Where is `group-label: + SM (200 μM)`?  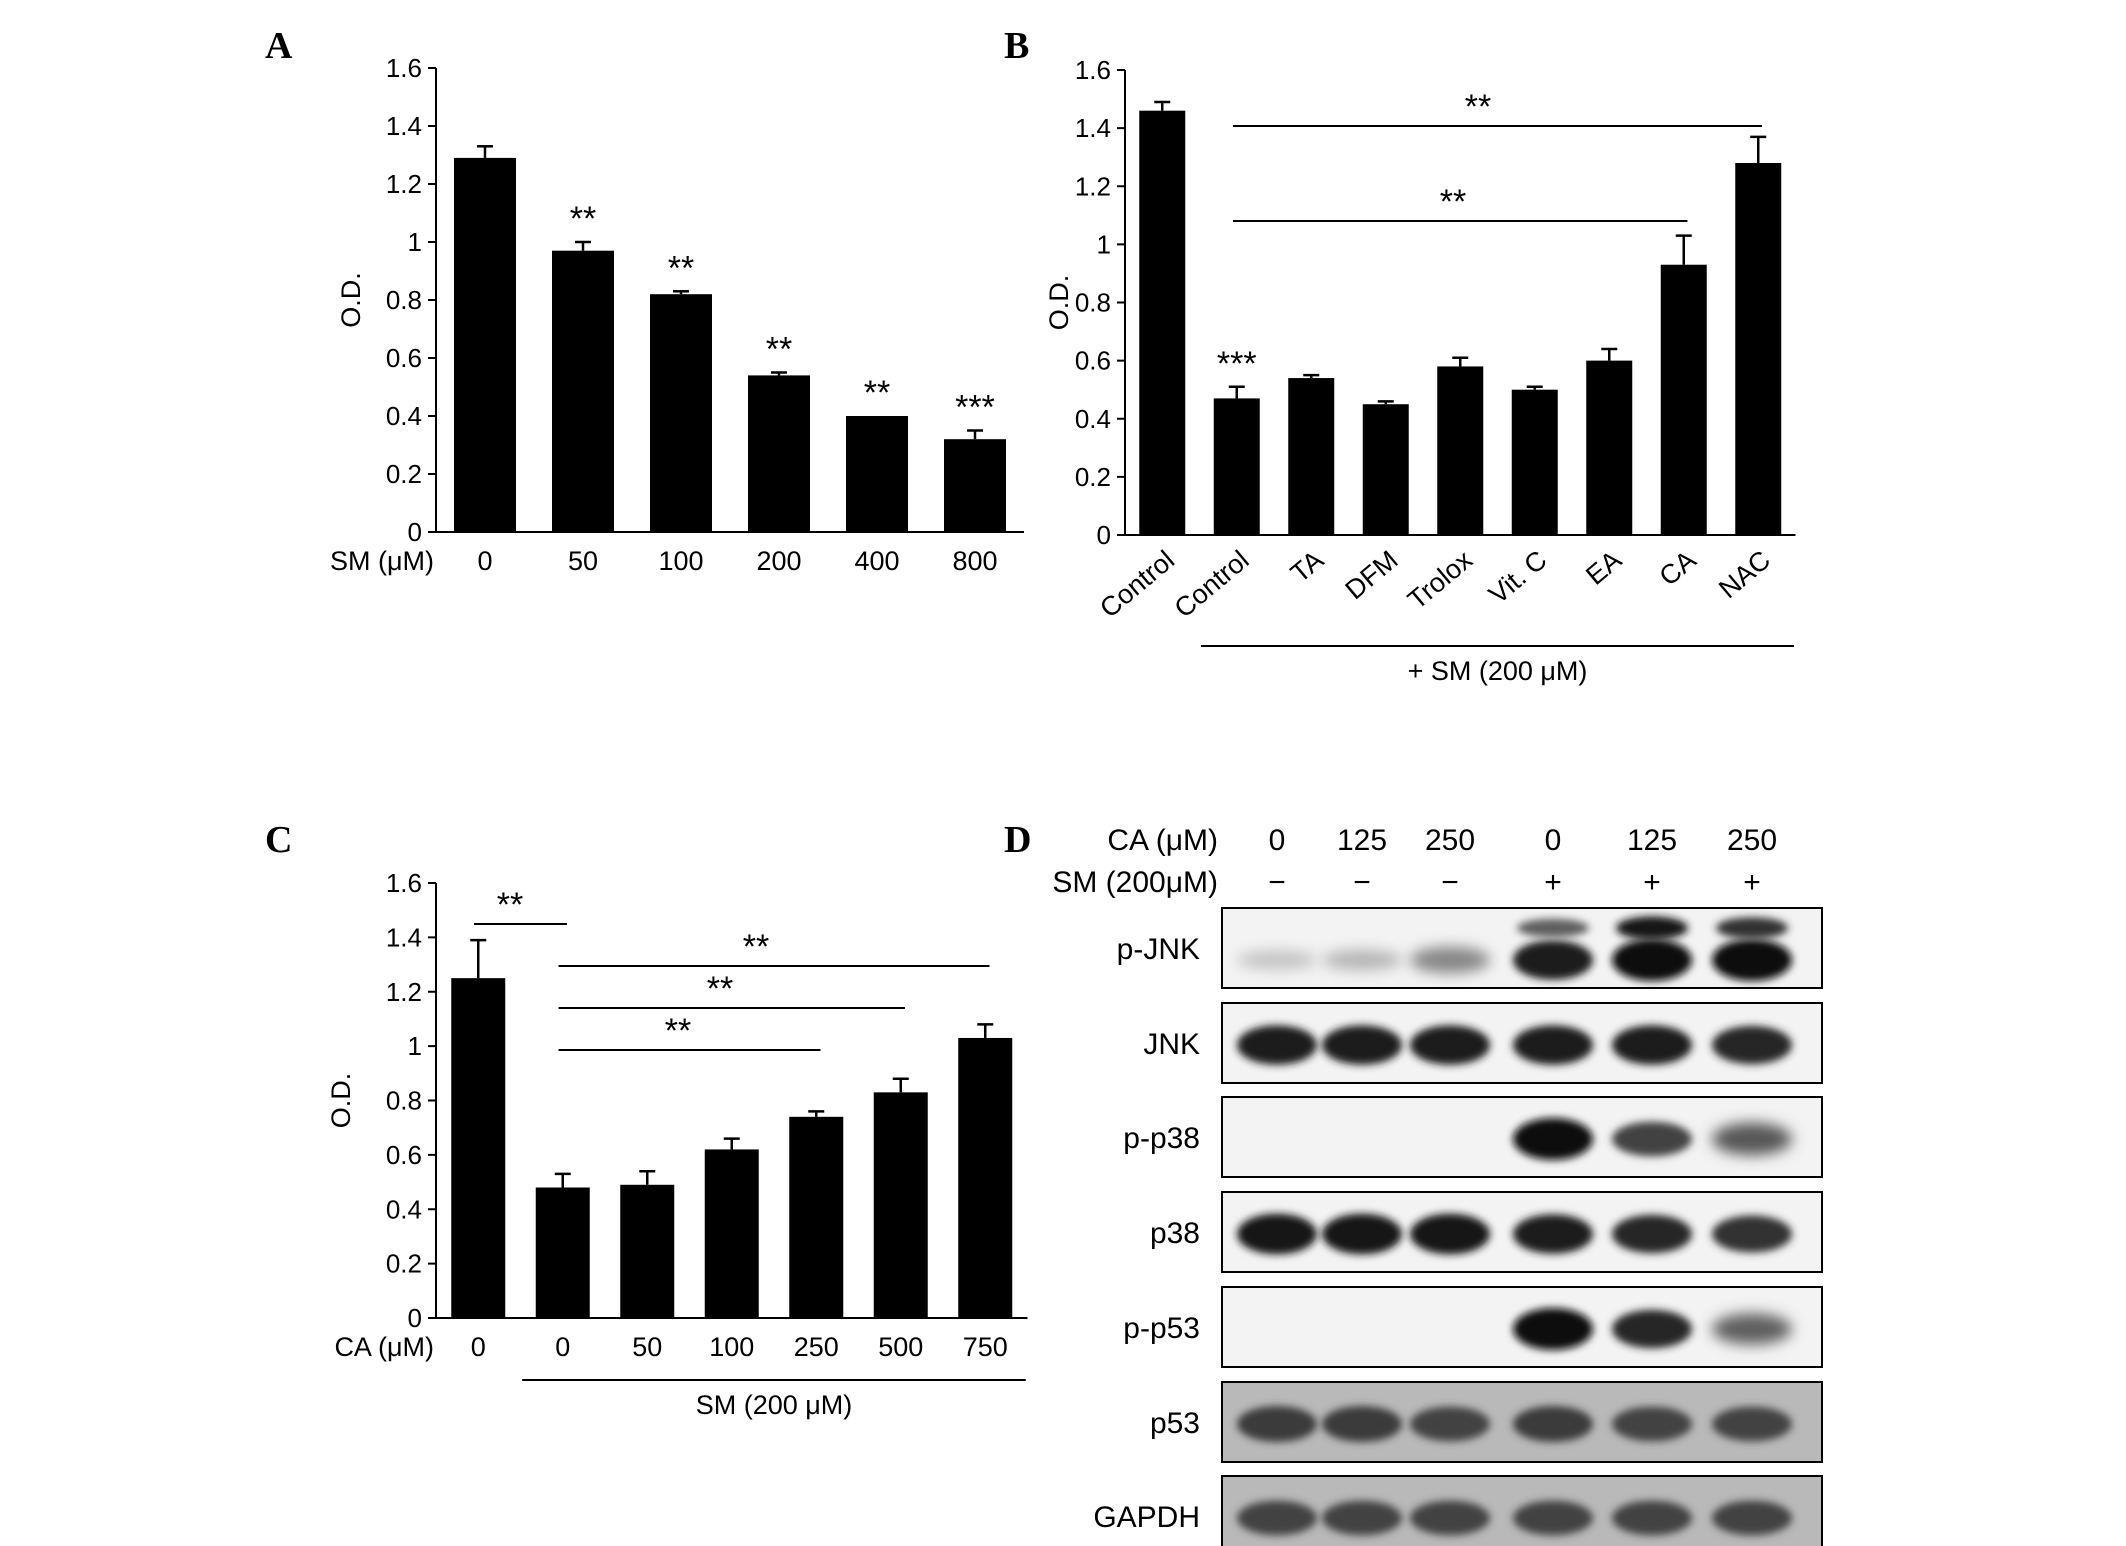
group-label: + SM (200 μM) is located at coordinates (1498, 671).